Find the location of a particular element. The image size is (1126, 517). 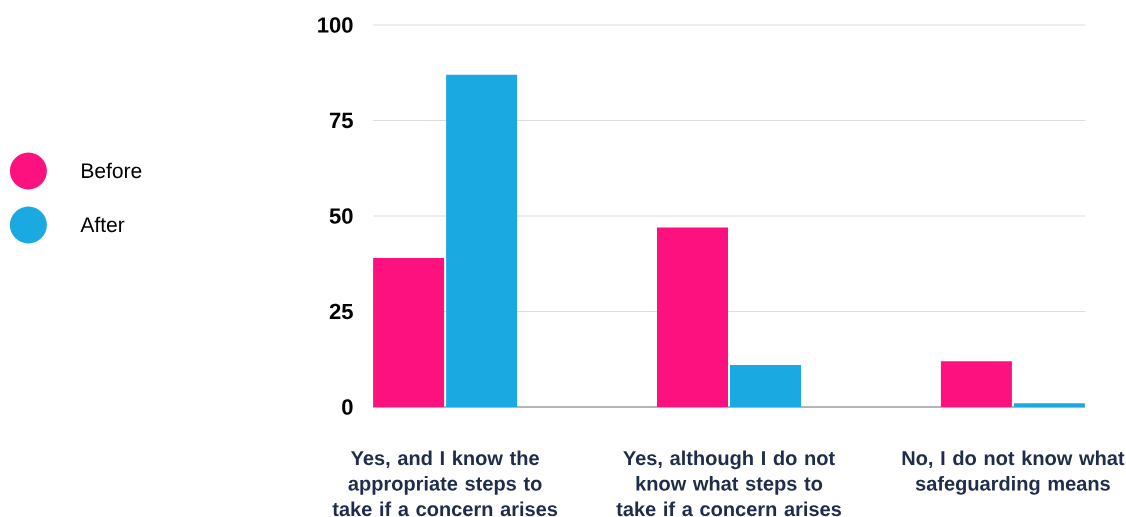

legend-label: After is located at coordinates (102, 224).